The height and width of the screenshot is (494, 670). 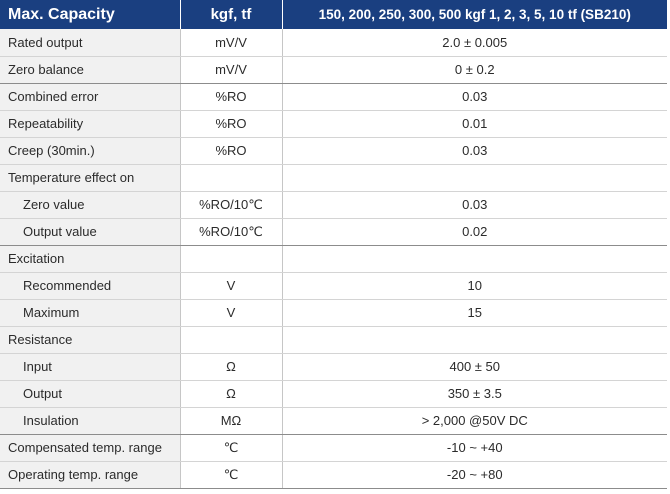 I want to click on row-value: 0.01, so click(x=474, y=124).